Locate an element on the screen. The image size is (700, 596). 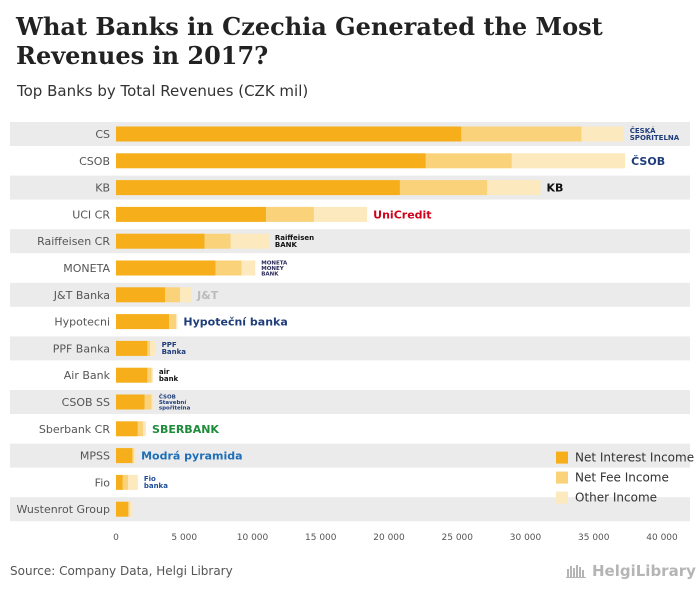
source-note: Source: Company Data, Helgi Library is located at coordinates (121, 571).